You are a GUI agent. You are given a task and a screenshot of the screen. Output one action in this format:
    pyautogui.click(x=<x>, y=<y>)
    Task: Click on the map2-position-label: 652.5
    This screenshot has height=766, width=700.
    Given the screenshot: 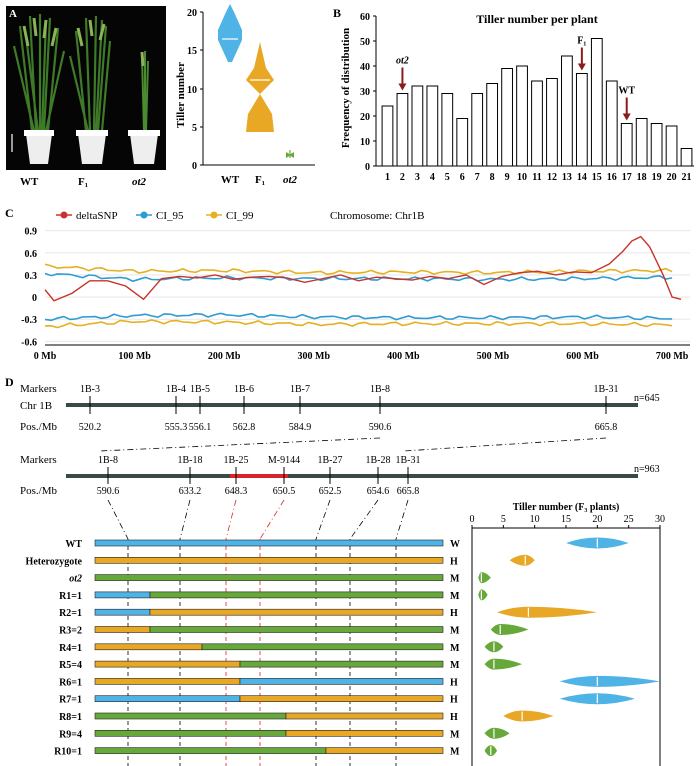 What is the action you would take?
    pyautogui.click(x=330, y=491)
    